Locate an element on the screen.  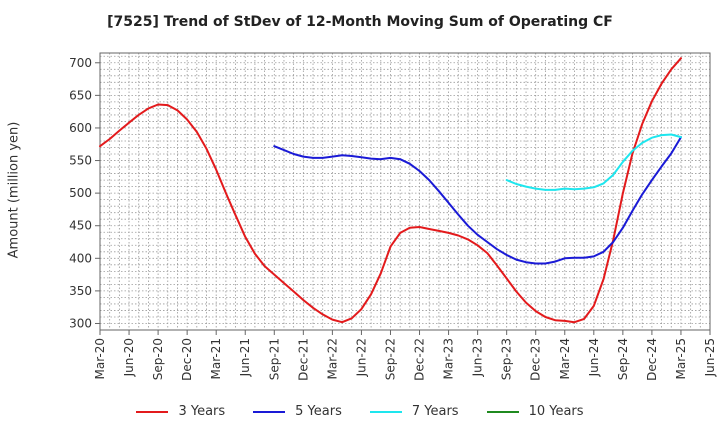
x-tick-label: Dec-21 is located at coordinates (303, 359).